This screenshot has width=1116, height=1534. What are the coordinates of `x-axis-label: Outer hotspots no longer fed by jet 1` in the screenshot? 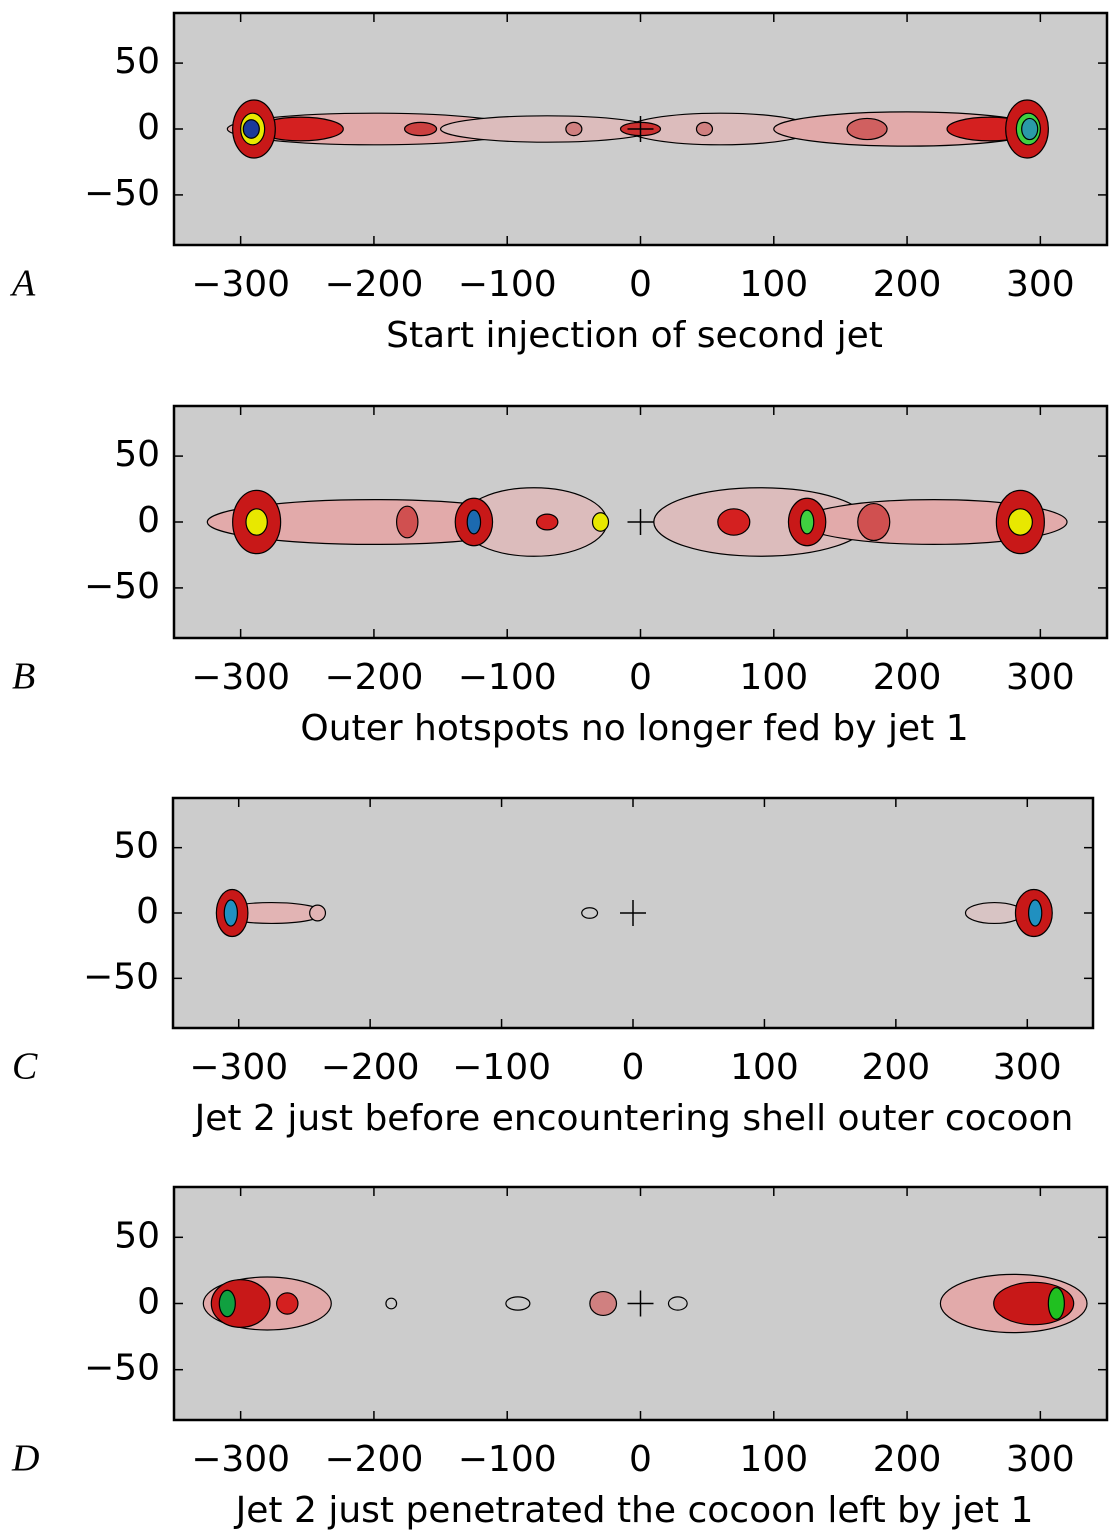 It's located at (634, 728).